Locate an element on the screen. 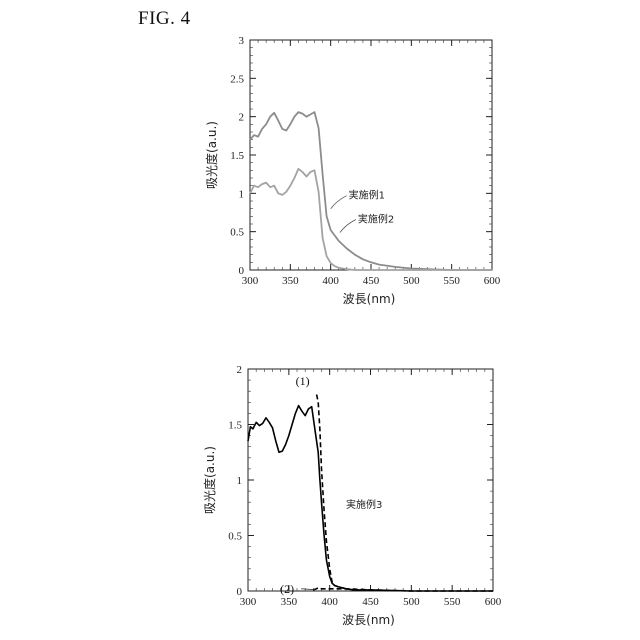 The image size is (640, 640). annotation-label: (1) is located at coordinates (303, 381).